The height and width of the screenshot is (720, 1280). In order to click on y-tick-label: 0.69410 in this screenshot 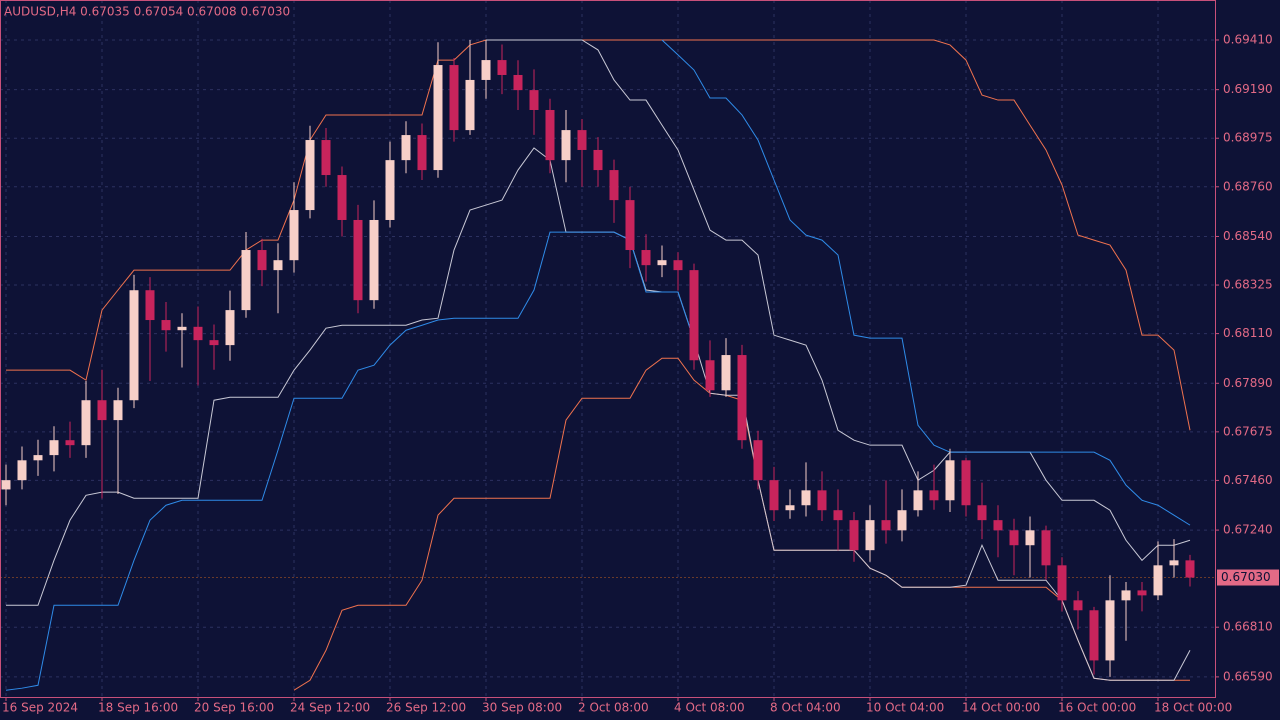, I will do `click(1248, 39)`.